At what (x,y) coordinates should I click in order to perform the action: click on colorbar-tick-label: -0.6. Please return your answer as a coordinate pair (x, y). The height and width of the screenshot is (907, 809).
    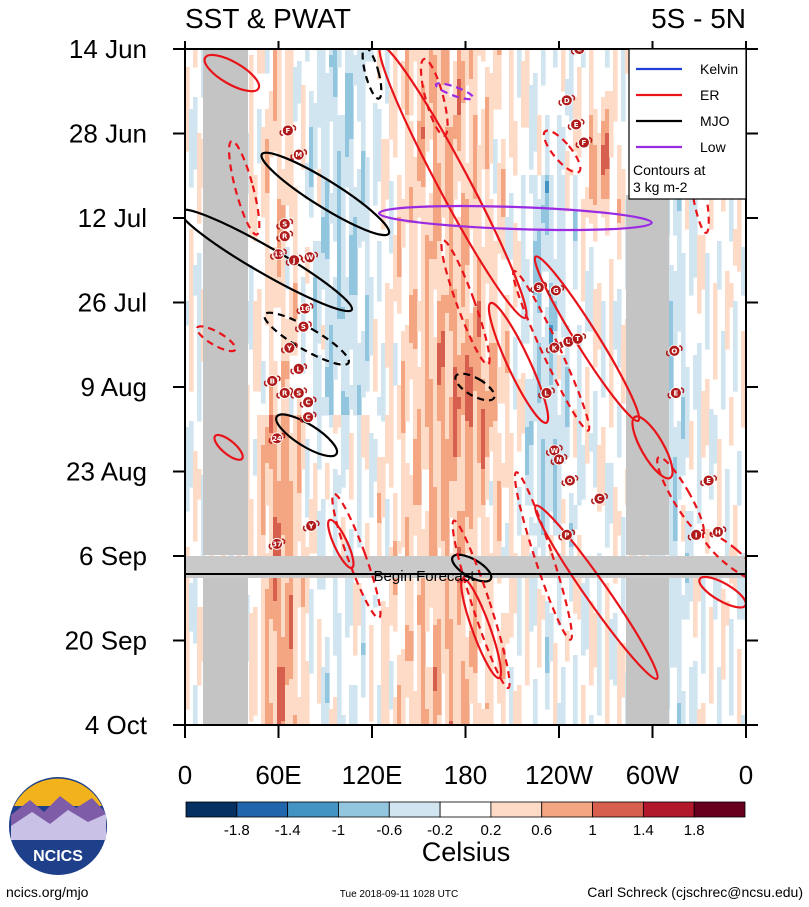
    Looking at the image, I should click on (389, 830).